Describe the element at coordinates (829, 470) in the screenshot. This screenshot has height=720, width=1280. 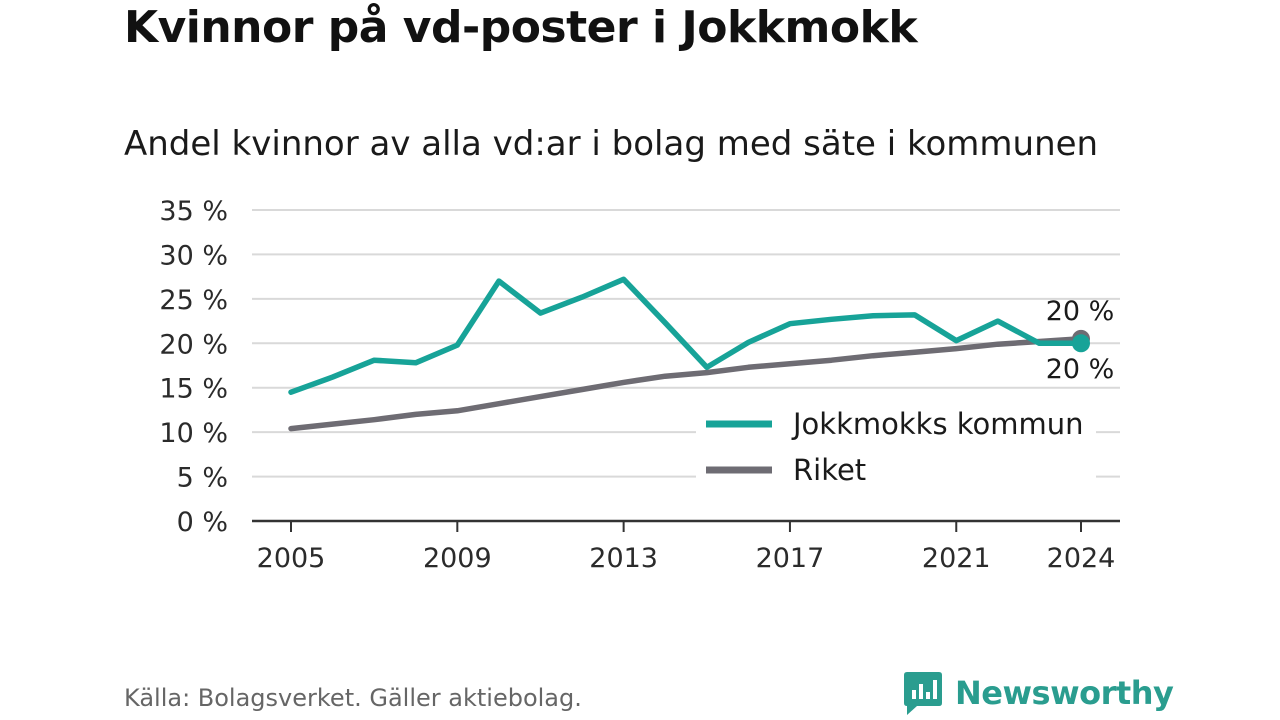
I see `legend-label: Riket` at that location.